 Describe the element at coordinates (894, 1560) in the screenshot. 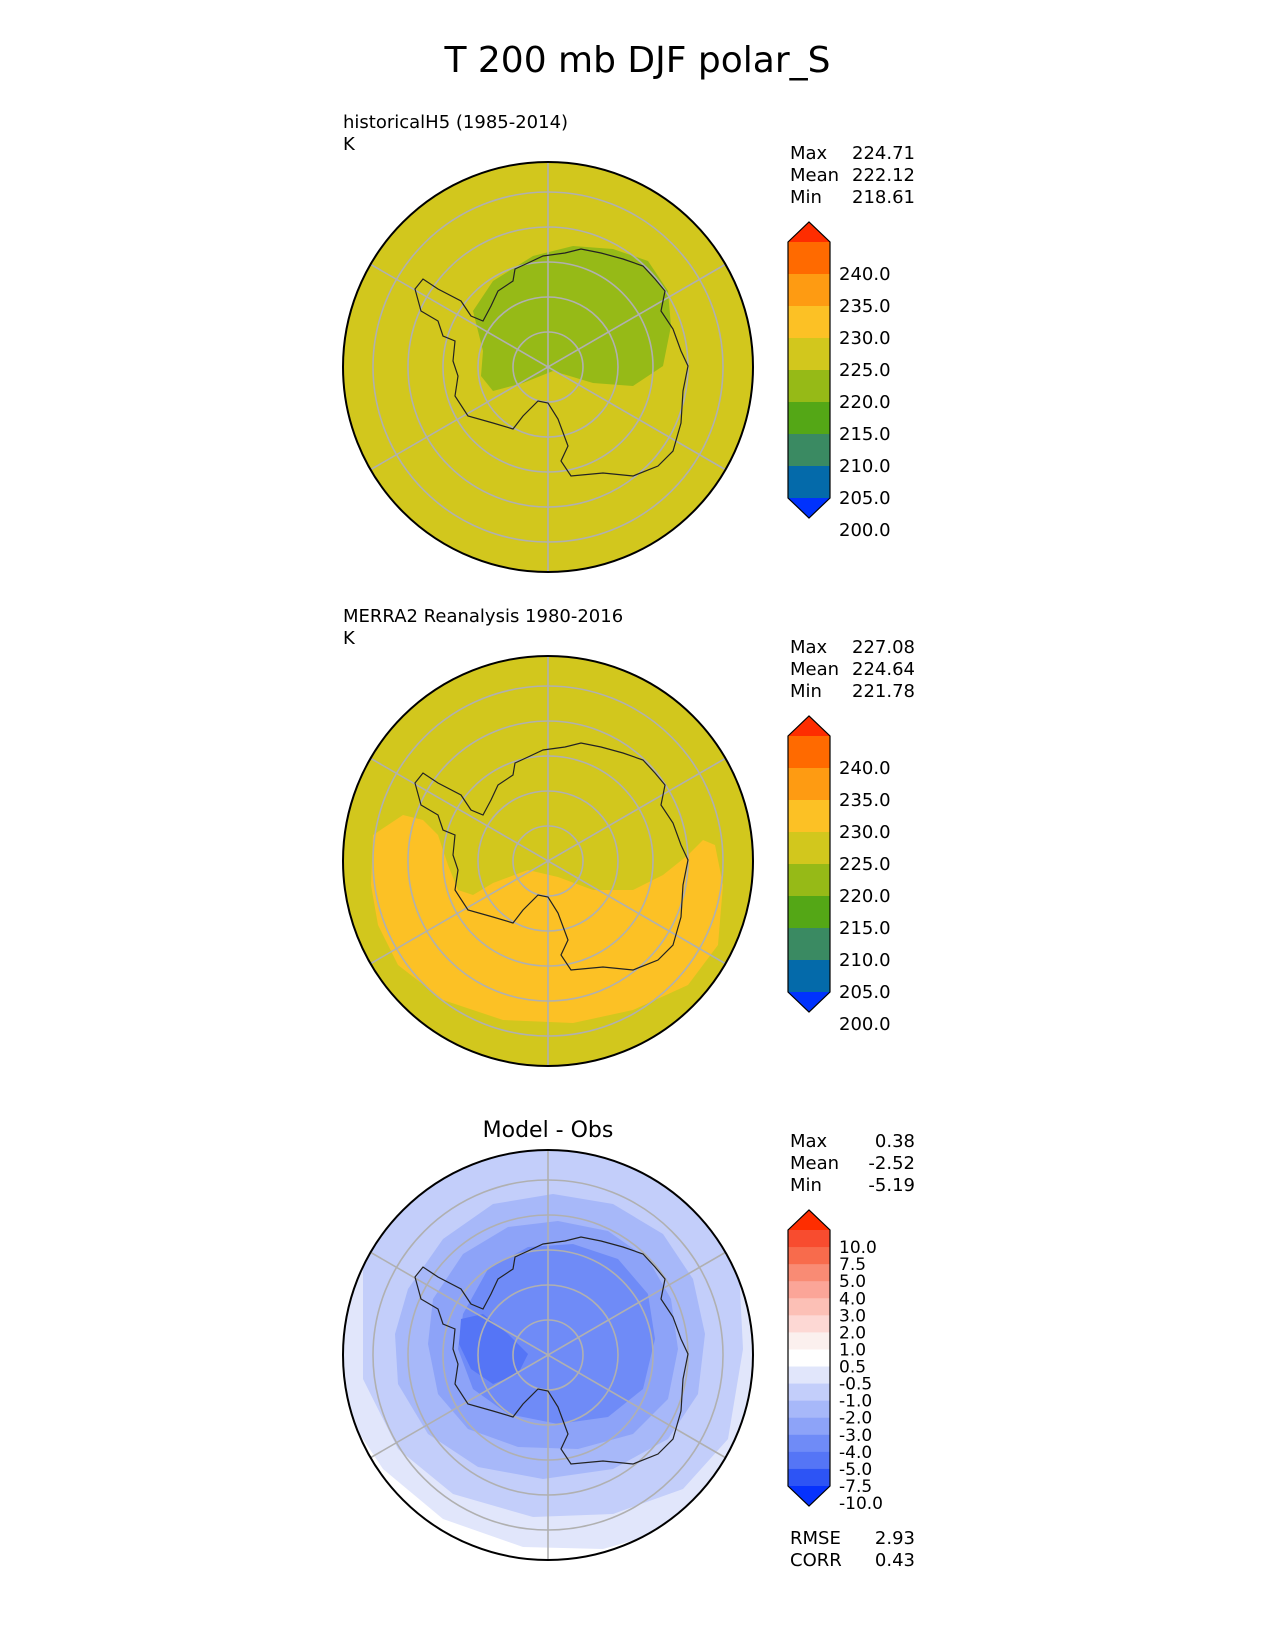

I see `corr-value: 0.43` at that location.